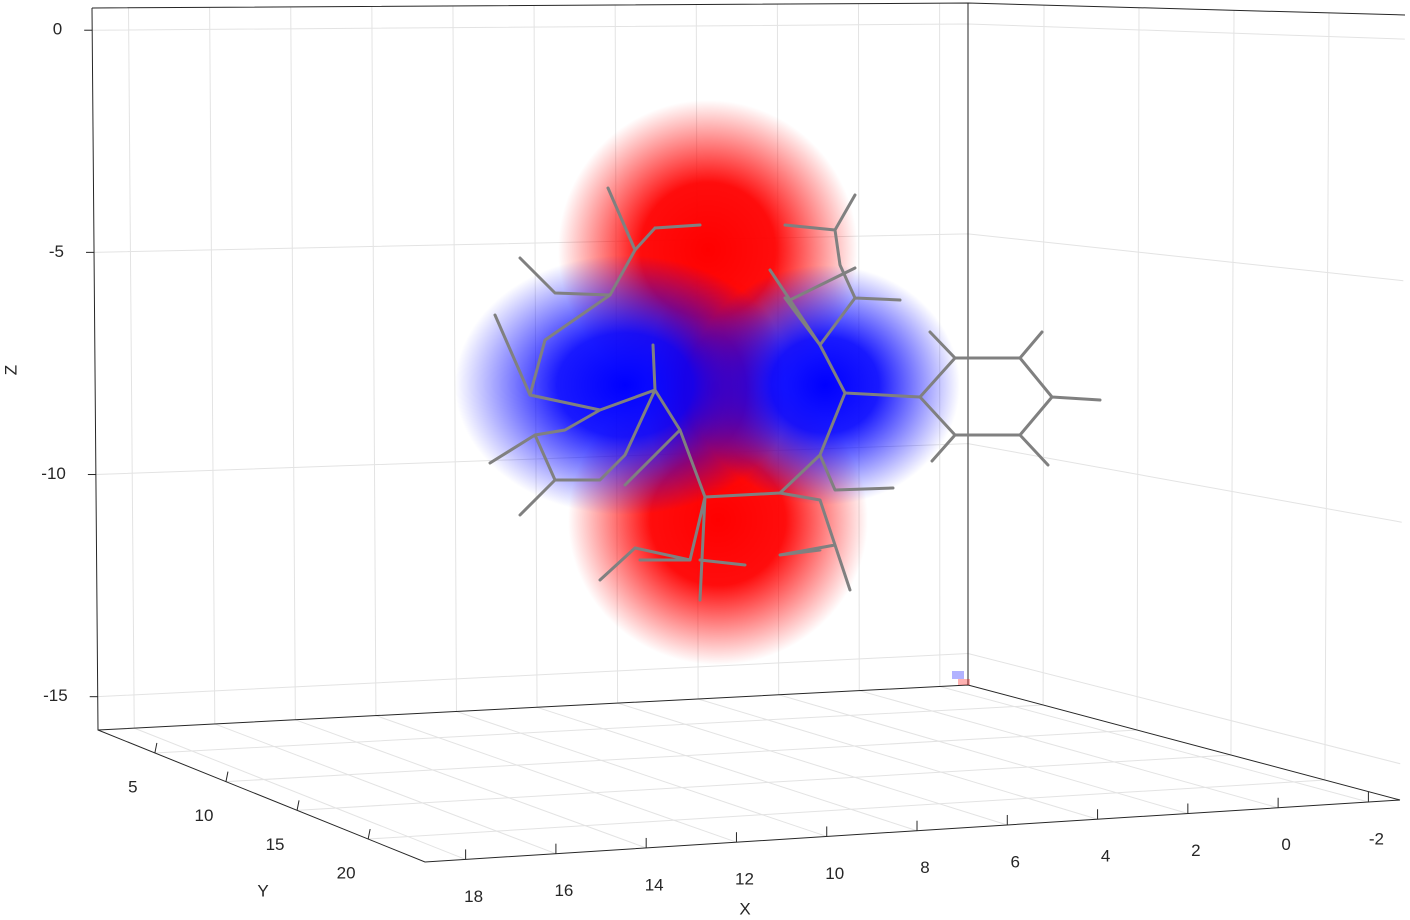  Describe the element at coordinates (473, 896) in the screenshot. I see `x-tick-label: 18` at that location.